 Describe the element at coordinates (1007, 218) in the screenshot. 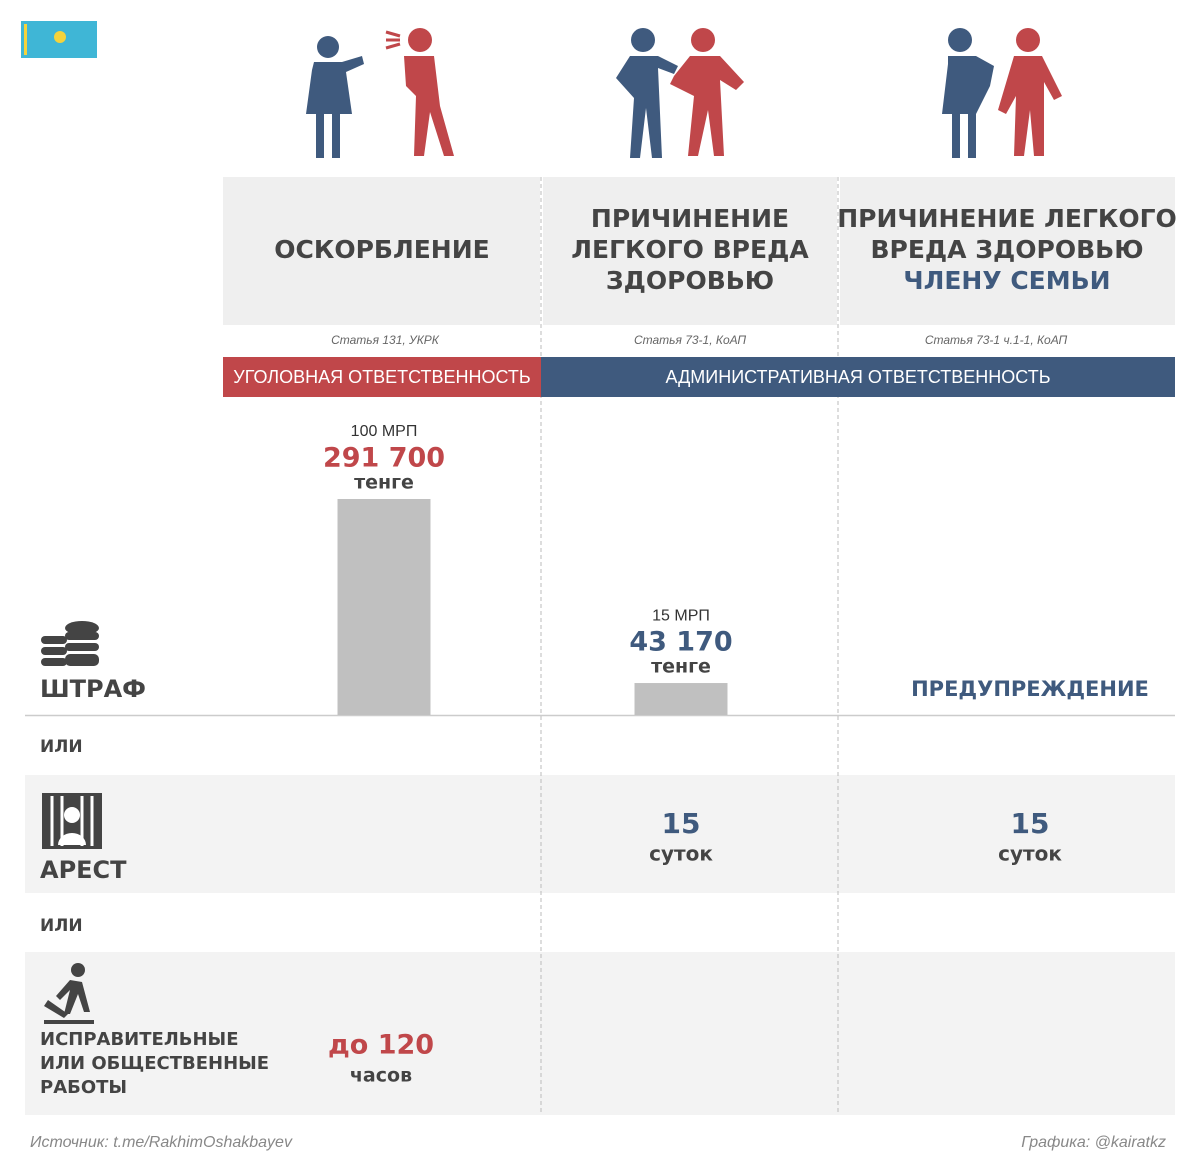

I see `column-title: ПРИЧИНЕНИЕ ЛЕГКОГО` at that location.